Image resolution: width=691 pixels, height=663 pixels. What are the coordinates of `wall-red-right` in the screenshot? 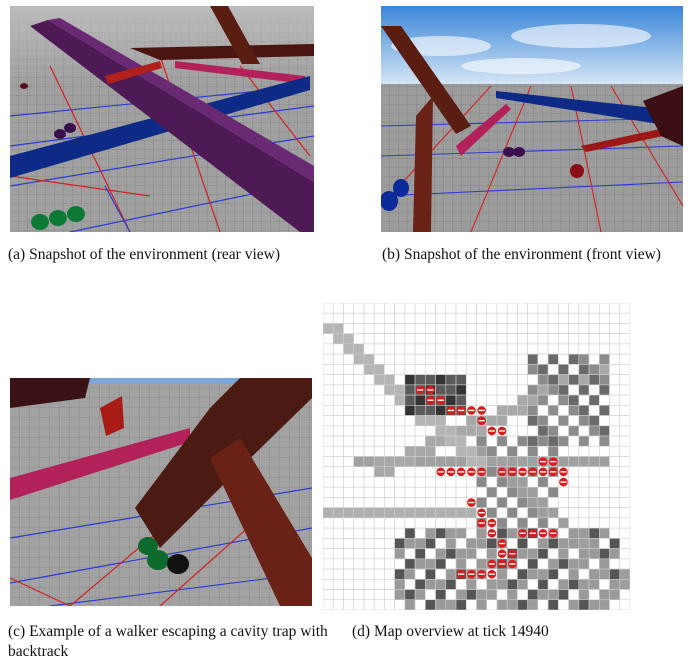 It's located at (632, 138).